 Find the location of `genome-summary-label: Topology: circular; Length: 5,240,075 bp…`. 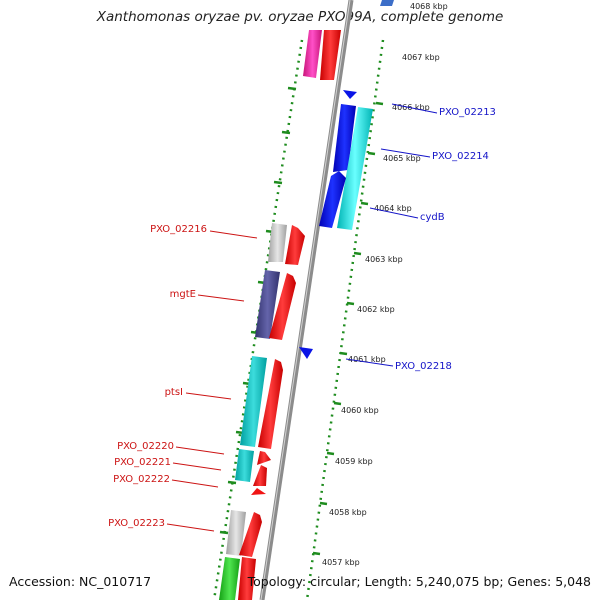

genome-summary-label: Topology: circular; Length: 5,240,075 bp… is located at coordinates (419, 581).